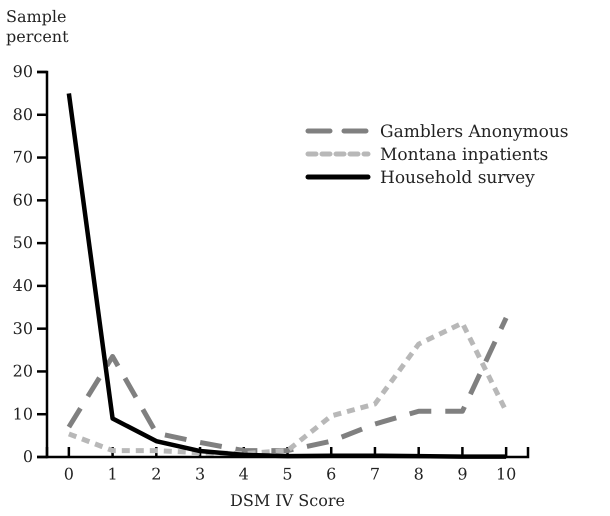  Describe the element at coordinates (458, 178) in the screenshot. I see `legend-label: Household survey` at that location.